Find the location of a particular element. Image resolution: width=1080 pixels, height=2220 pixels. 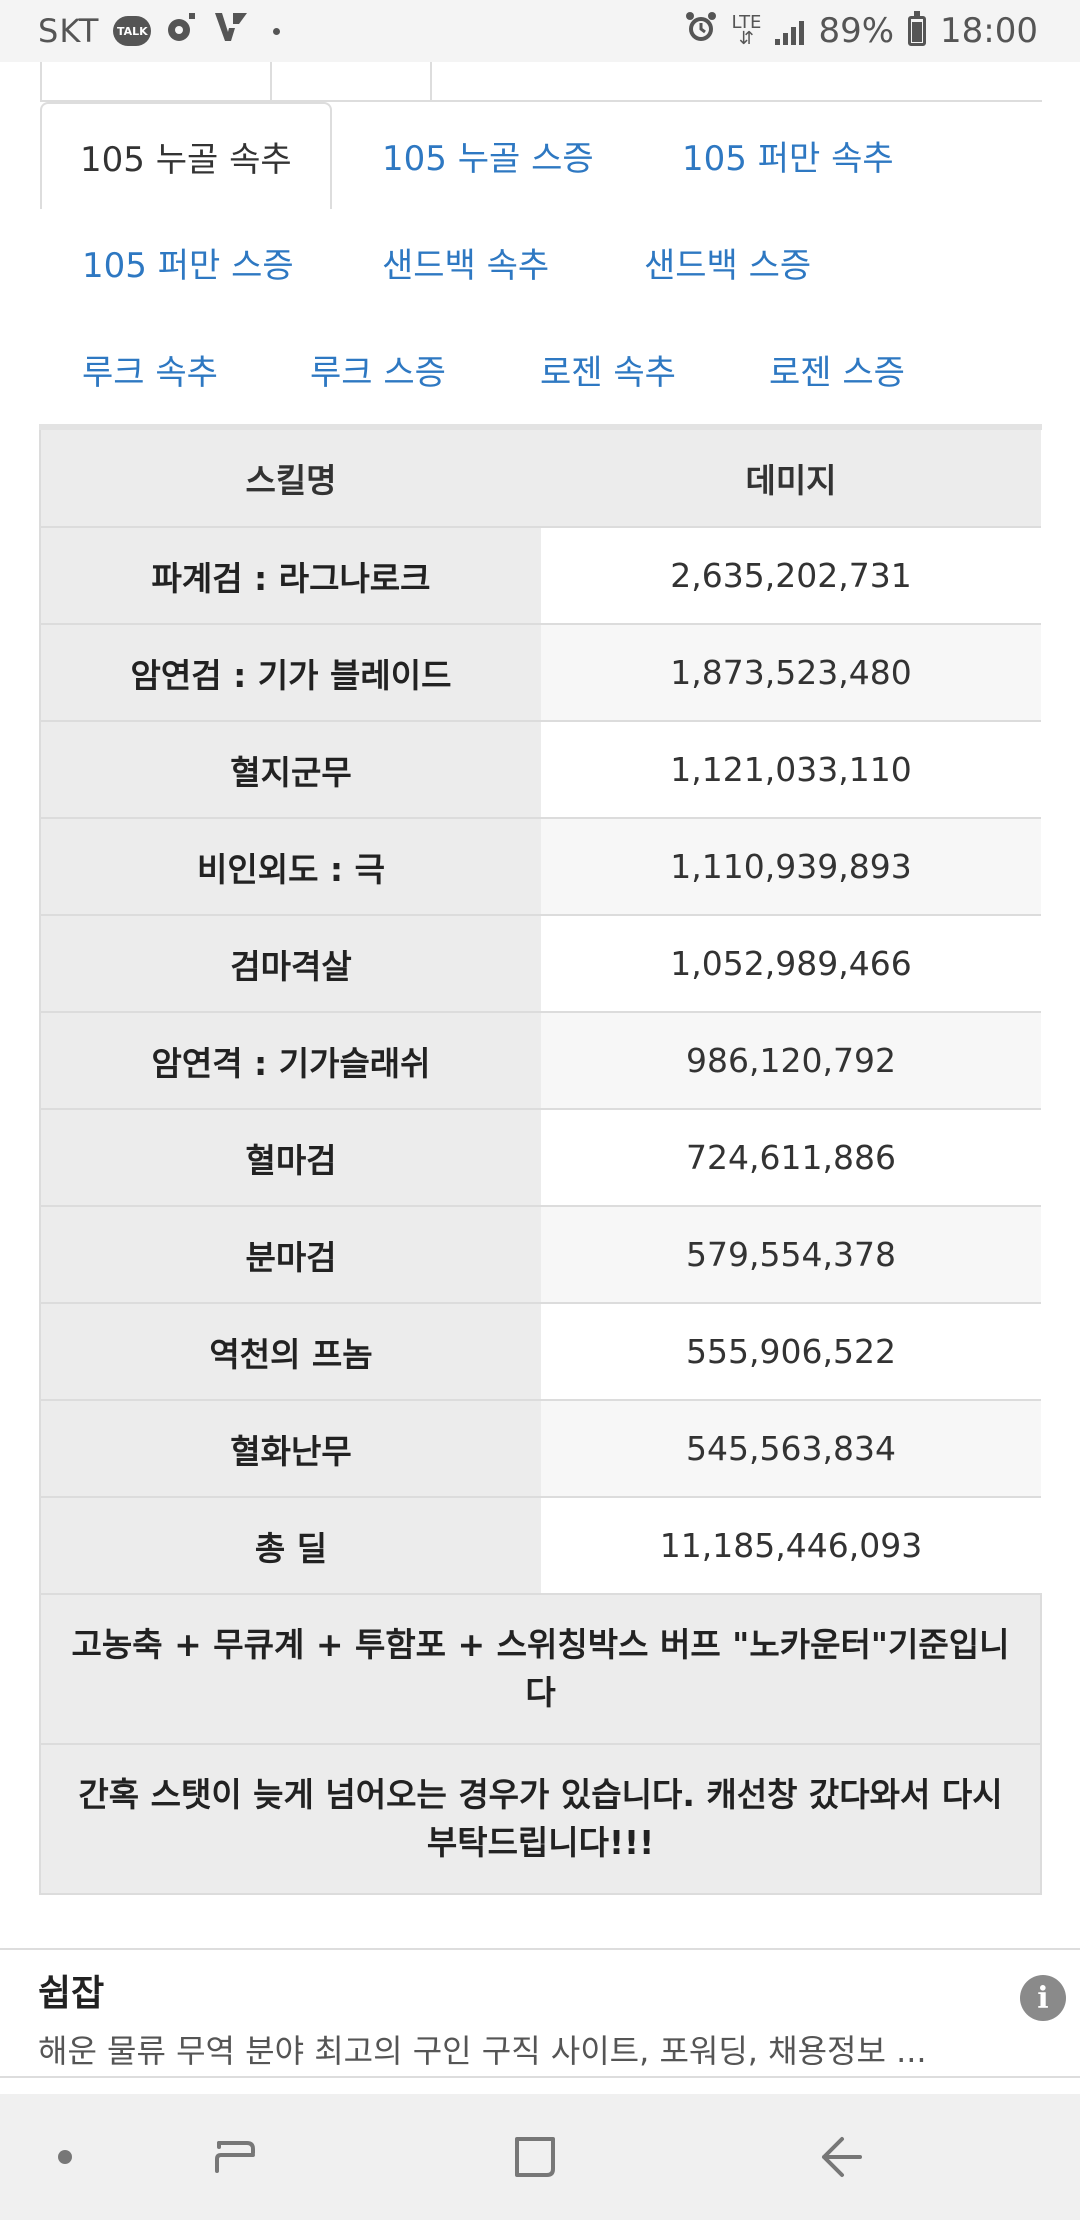

status-bar-right: LTE ⇵ 89% 18:00 is located at coordinates (861, 31).